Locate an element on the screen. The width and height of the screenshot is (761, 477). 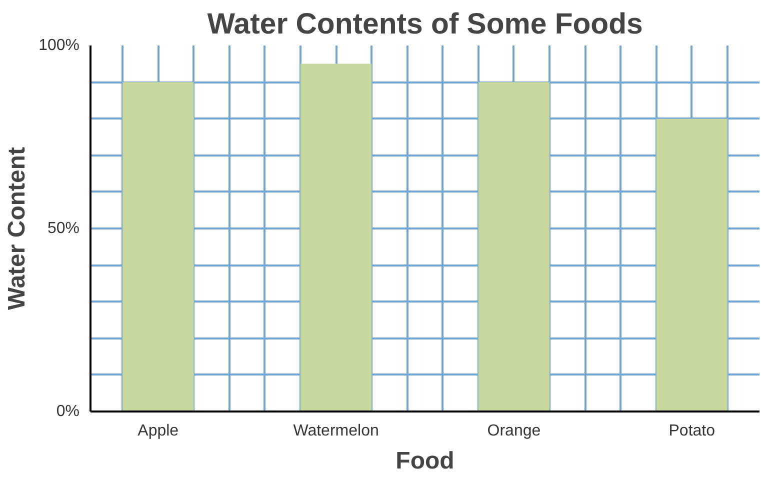
x-axis-title: Food is located at coordinates (425, 461).